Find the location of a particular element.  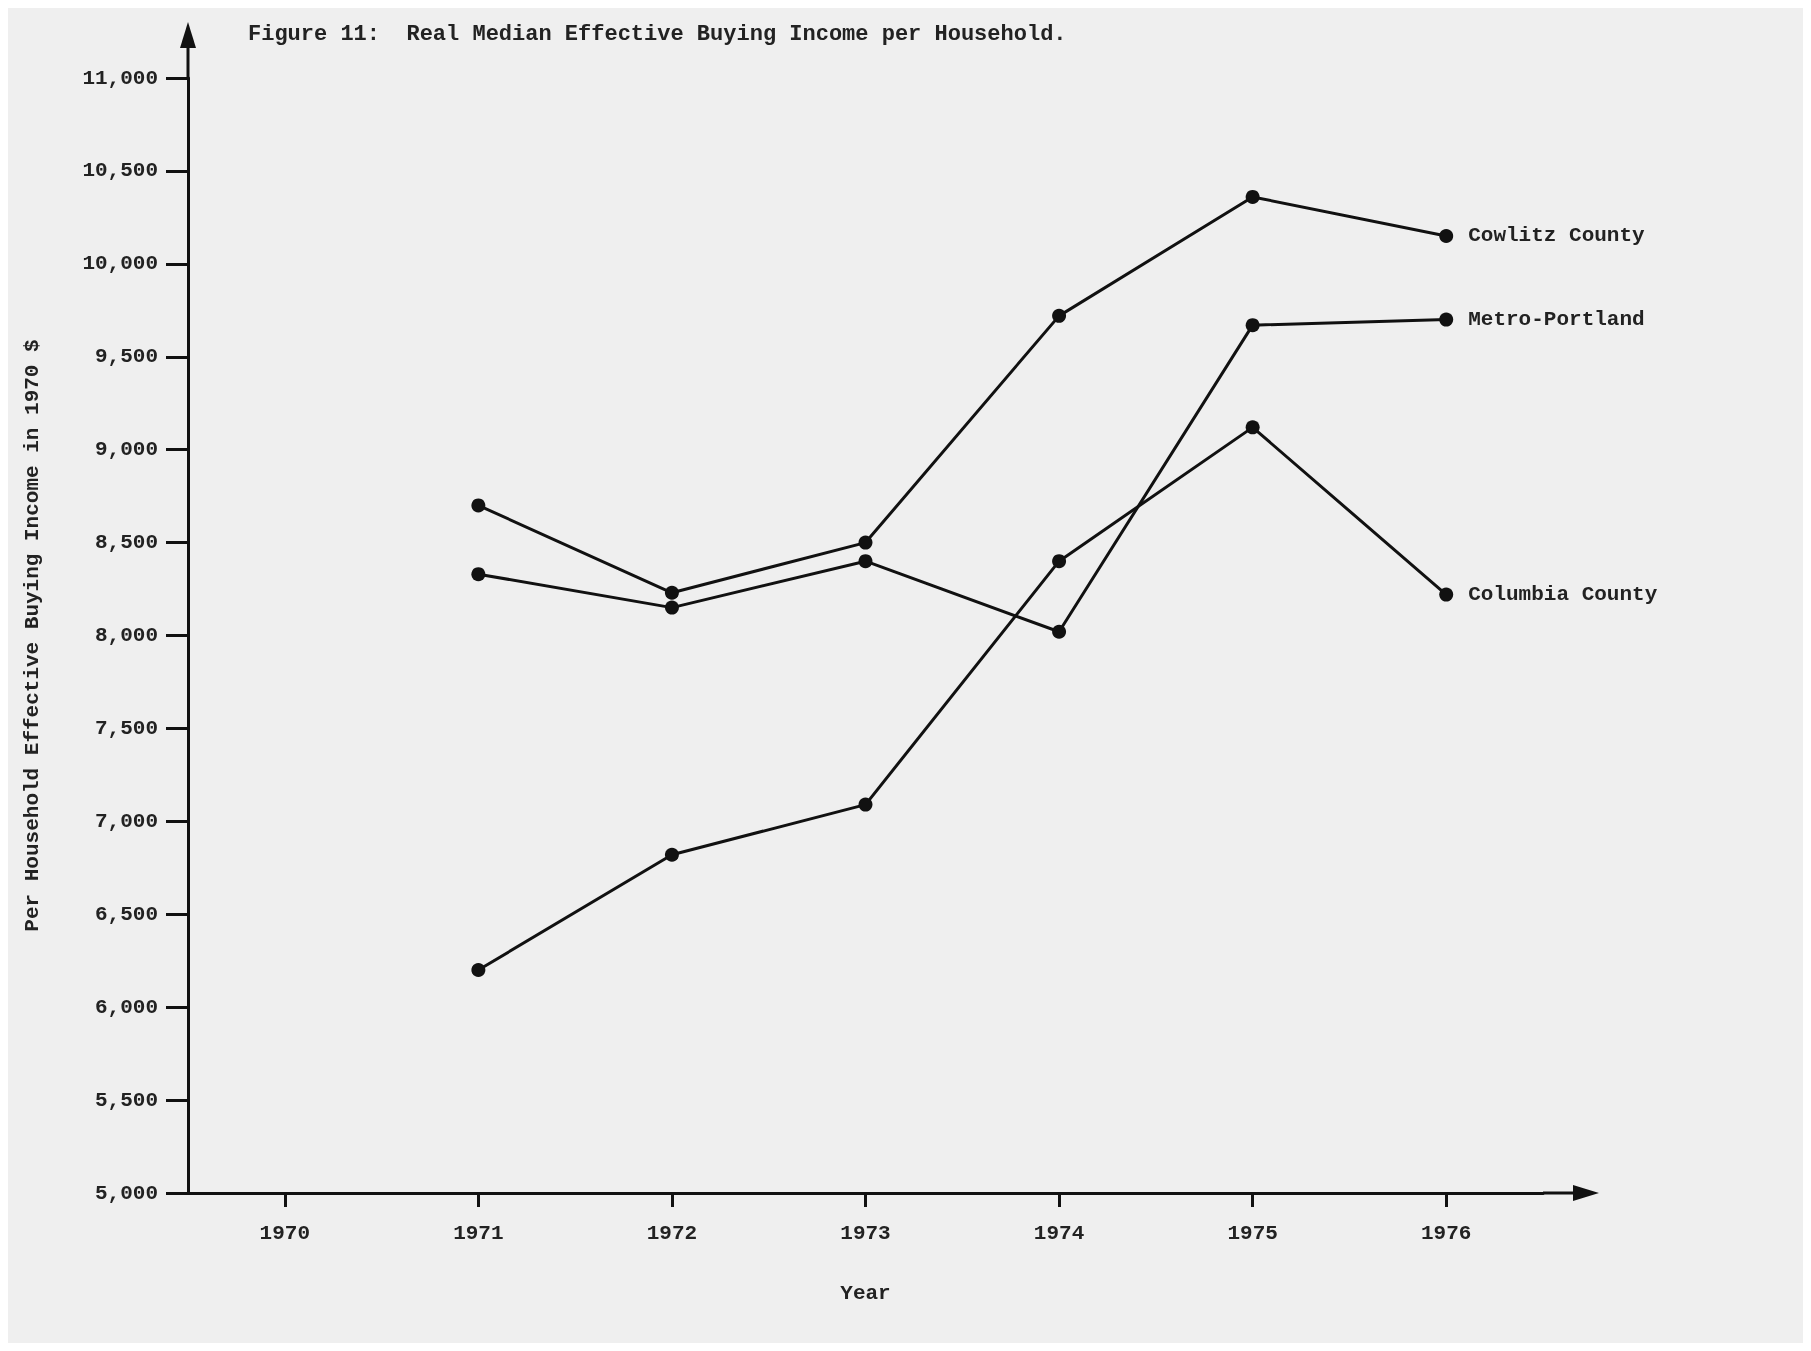

y-tick-label: 9,000 is located at coordinates (126, 450).